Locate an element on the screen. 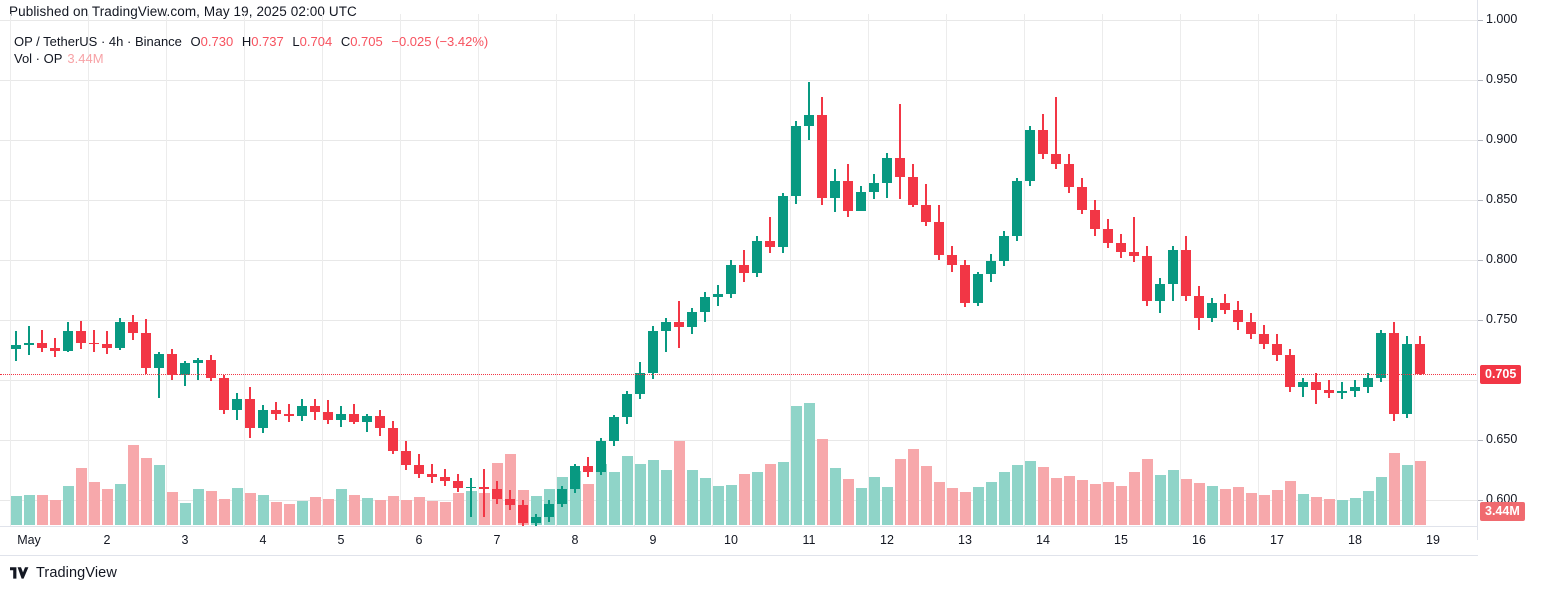 The image size is (1542, 591). legend-high-label: H is located at coordinates (246, 41).